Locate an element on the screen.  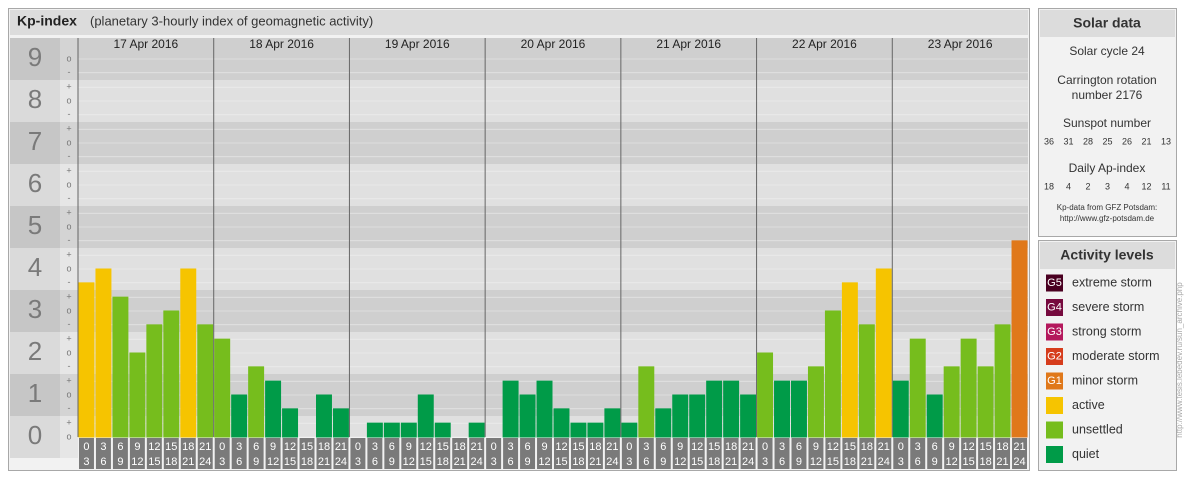
day-label: 23 Apr 2016 is located at coordinates (960, 44).